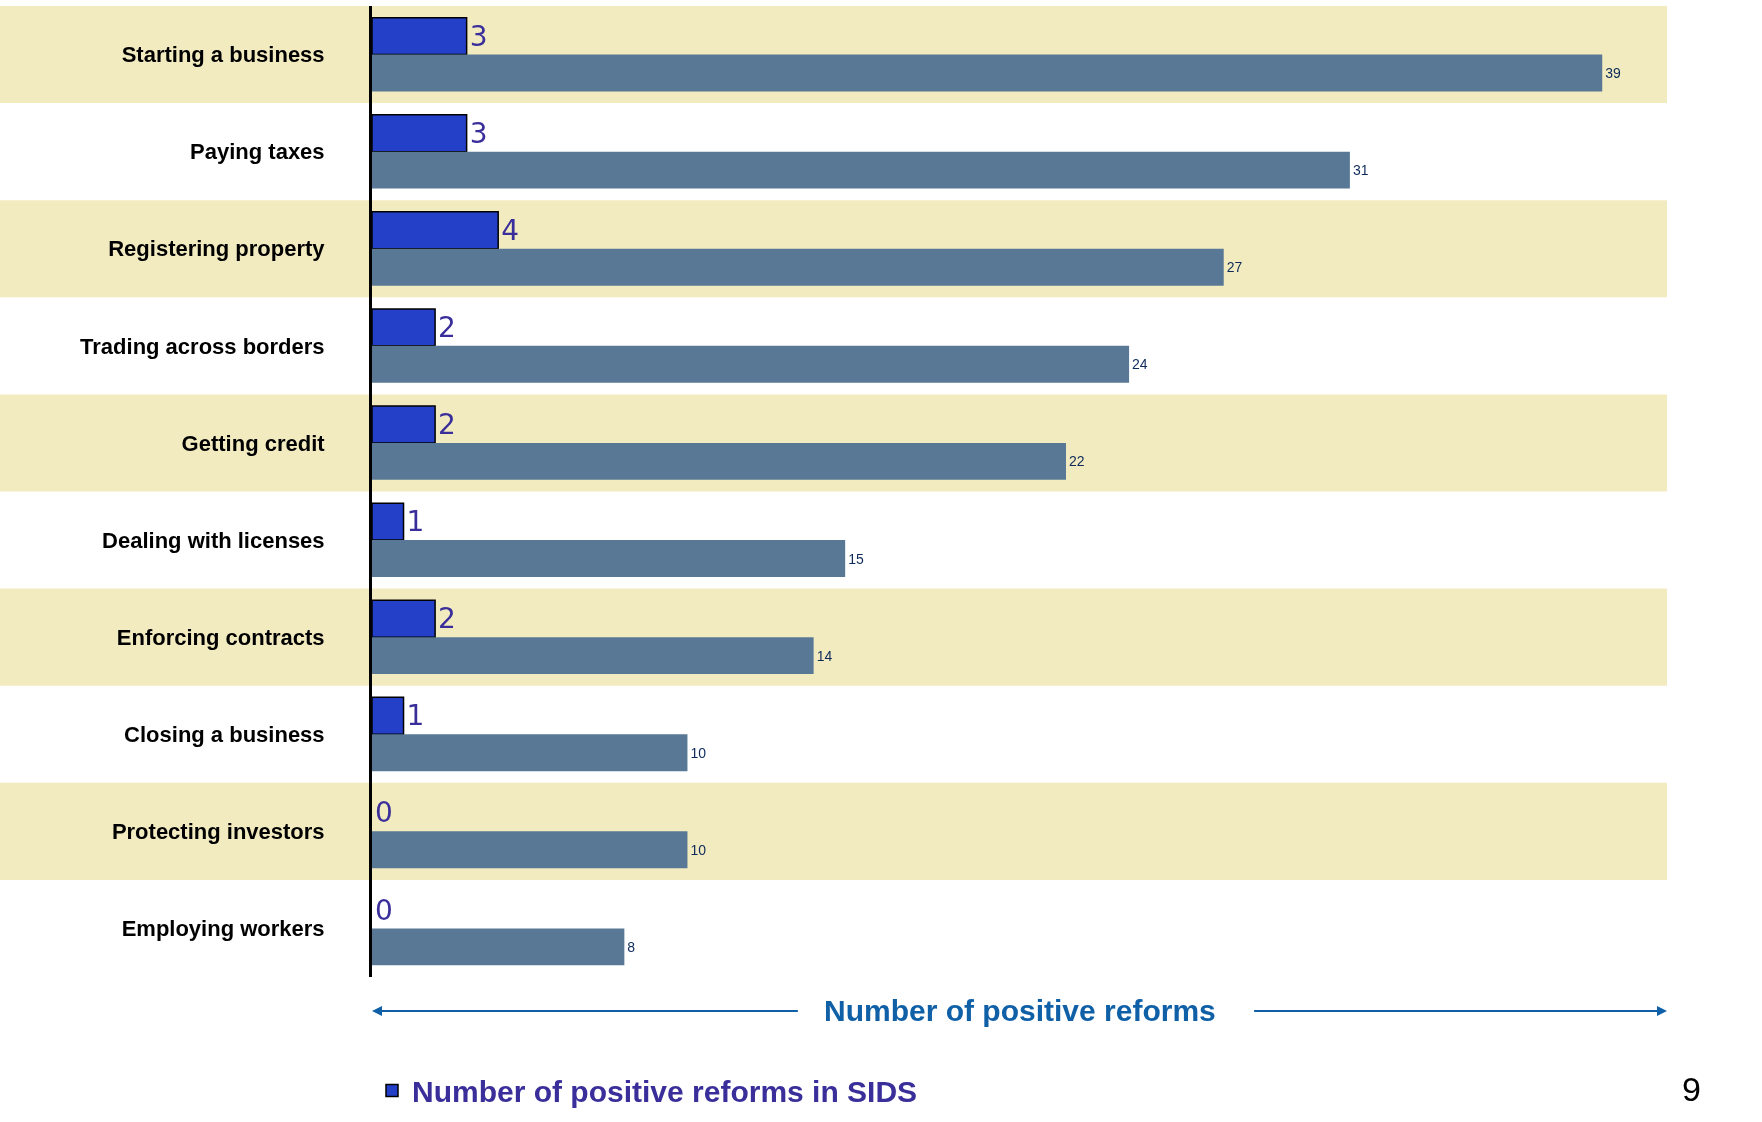 The width and height of the screenshot is (1762, 1122). What do you see at coordinates (213, 540) in the screenshot?
I see `y-tick-label: Dealing with licenses` at bounding box center [213, 540].